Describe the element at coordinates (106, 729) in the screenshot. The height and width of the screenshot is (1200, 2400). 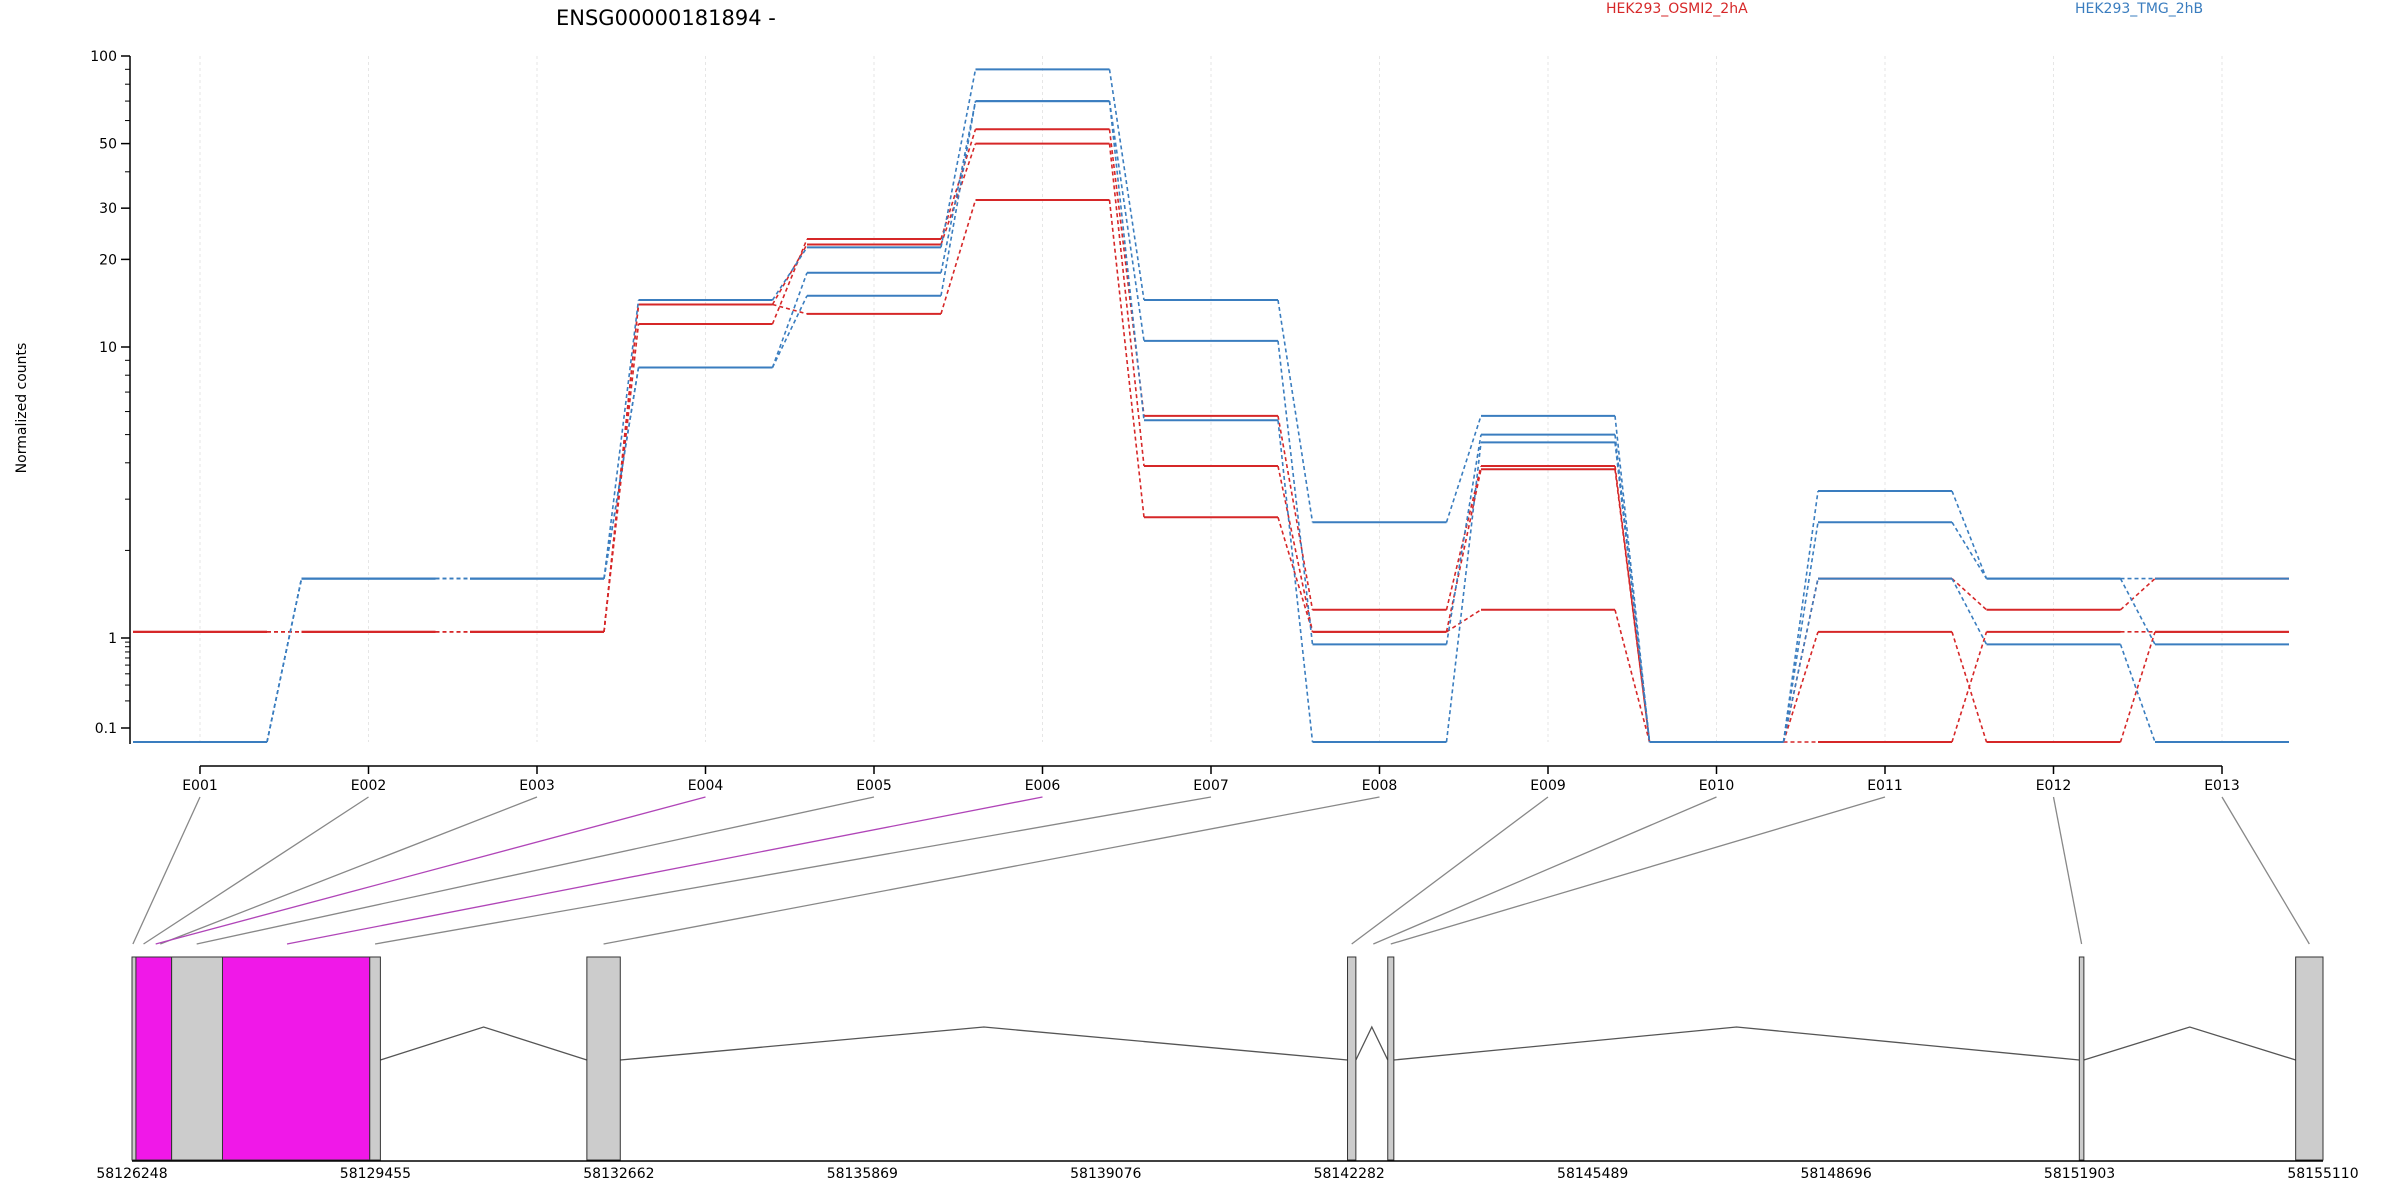
I see `y-tick-label: 0.1` at that location.